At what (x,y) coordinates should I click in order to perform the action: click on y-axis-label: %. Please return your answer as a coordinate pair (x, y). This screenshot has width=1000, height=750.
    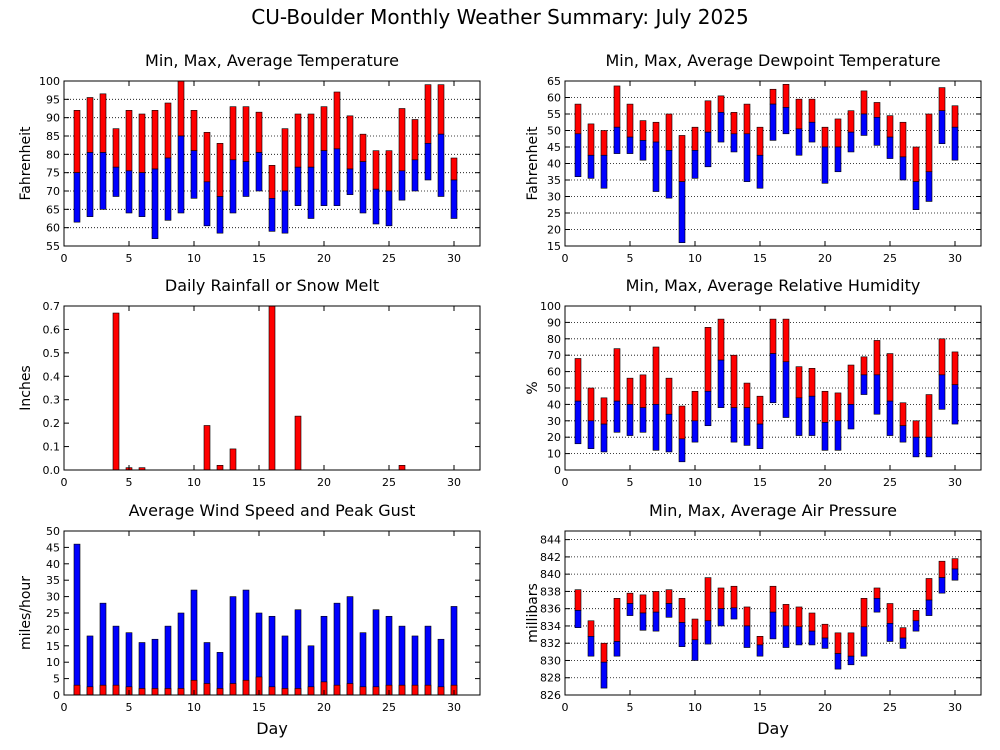
    Looking at the image, I should click on (533, 387).